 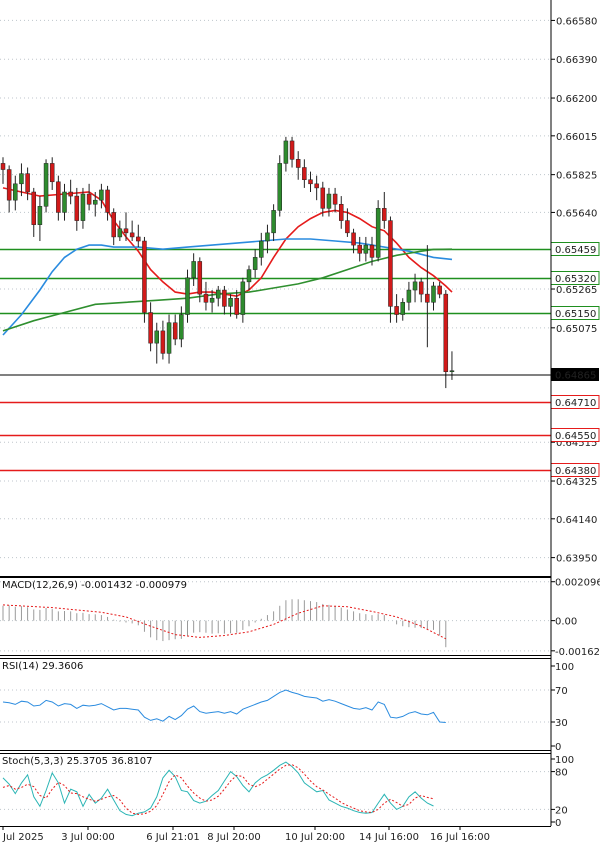 What do you see at coordinates (576, 176) in the screenshot?
I see `price-tick-label: 0.65825` at bounding box center [576, 176].